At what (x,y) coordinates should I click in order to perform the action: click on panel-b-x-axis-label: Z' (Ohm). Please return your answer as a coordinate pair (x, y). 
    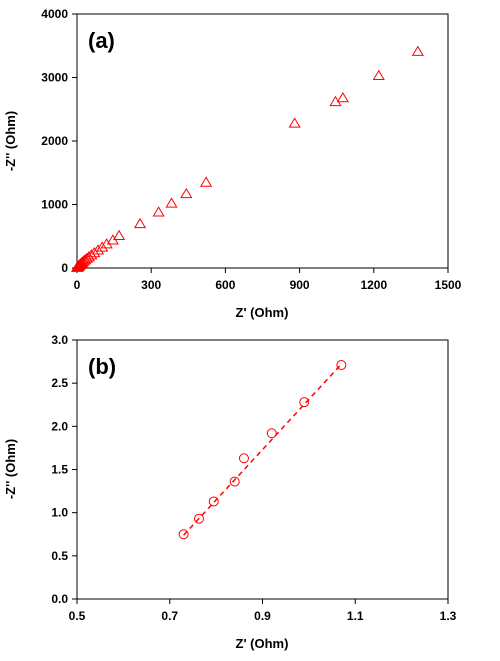
    Looking at the image, I should click on (262, 643).